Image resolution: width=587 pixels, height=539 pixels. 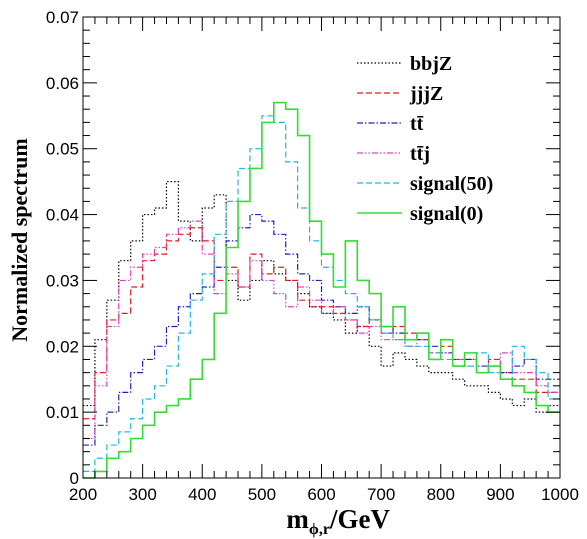 What do you see at coordinates (500, 494) in the screenshot?
I see `x-tick-label: 900` at bounding box center [500, 494].